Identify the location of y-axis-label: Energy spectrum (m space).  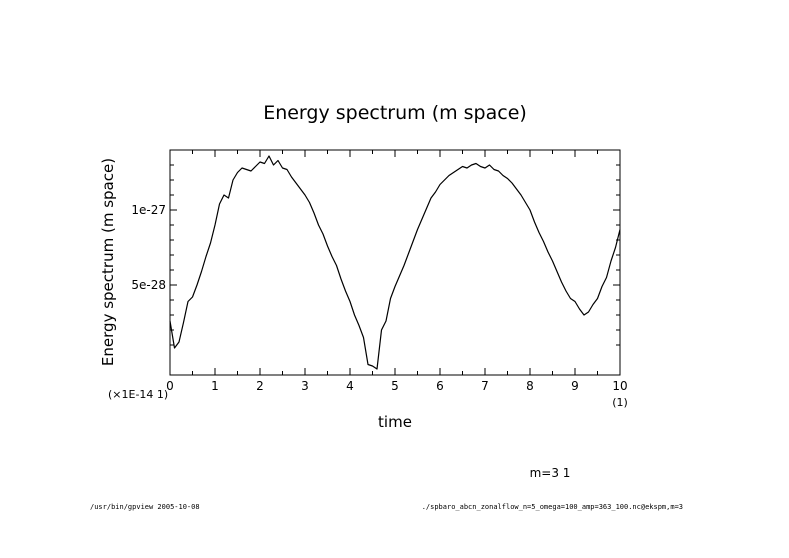
(108, 262).